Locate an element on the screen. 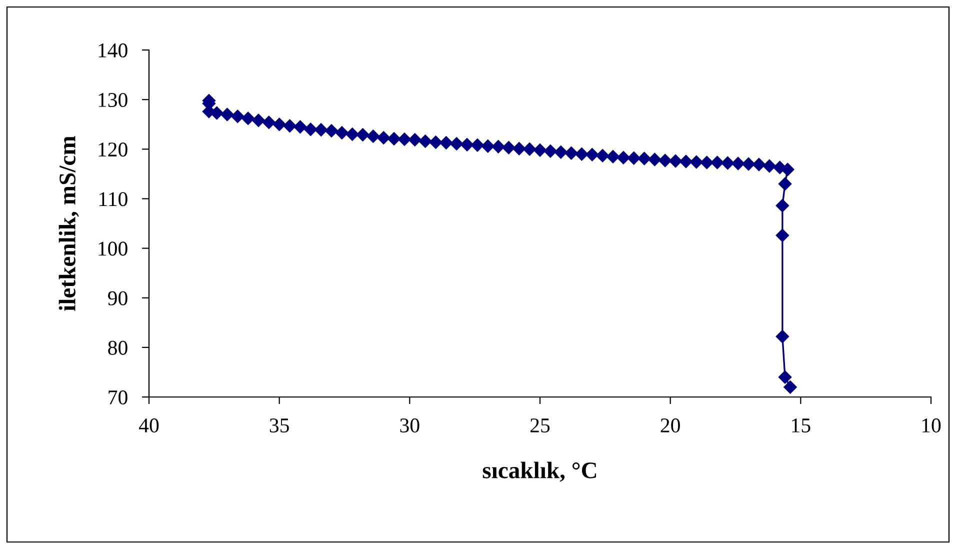  x-tick-label: 15 is located at coordinates (801, 425).